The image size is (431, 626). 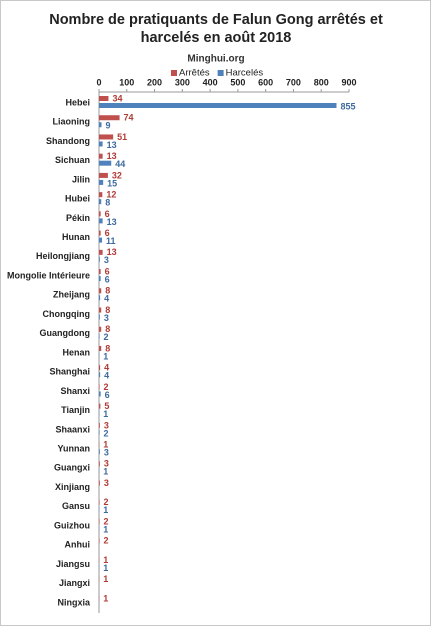 I want to click on x-tick-label: 0, so click(x=98, y=82).